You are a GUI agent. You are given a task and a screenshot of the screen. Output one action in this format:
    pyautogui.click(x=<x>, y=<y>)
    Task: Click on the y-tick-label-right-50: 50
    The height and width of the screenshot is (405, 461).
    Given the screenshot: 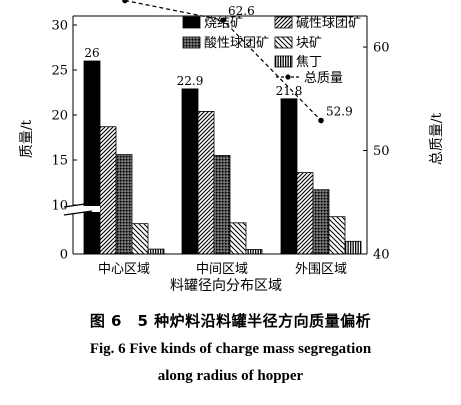 What is the action you would take?
    pyautogui.click(x=381, y=151)
    